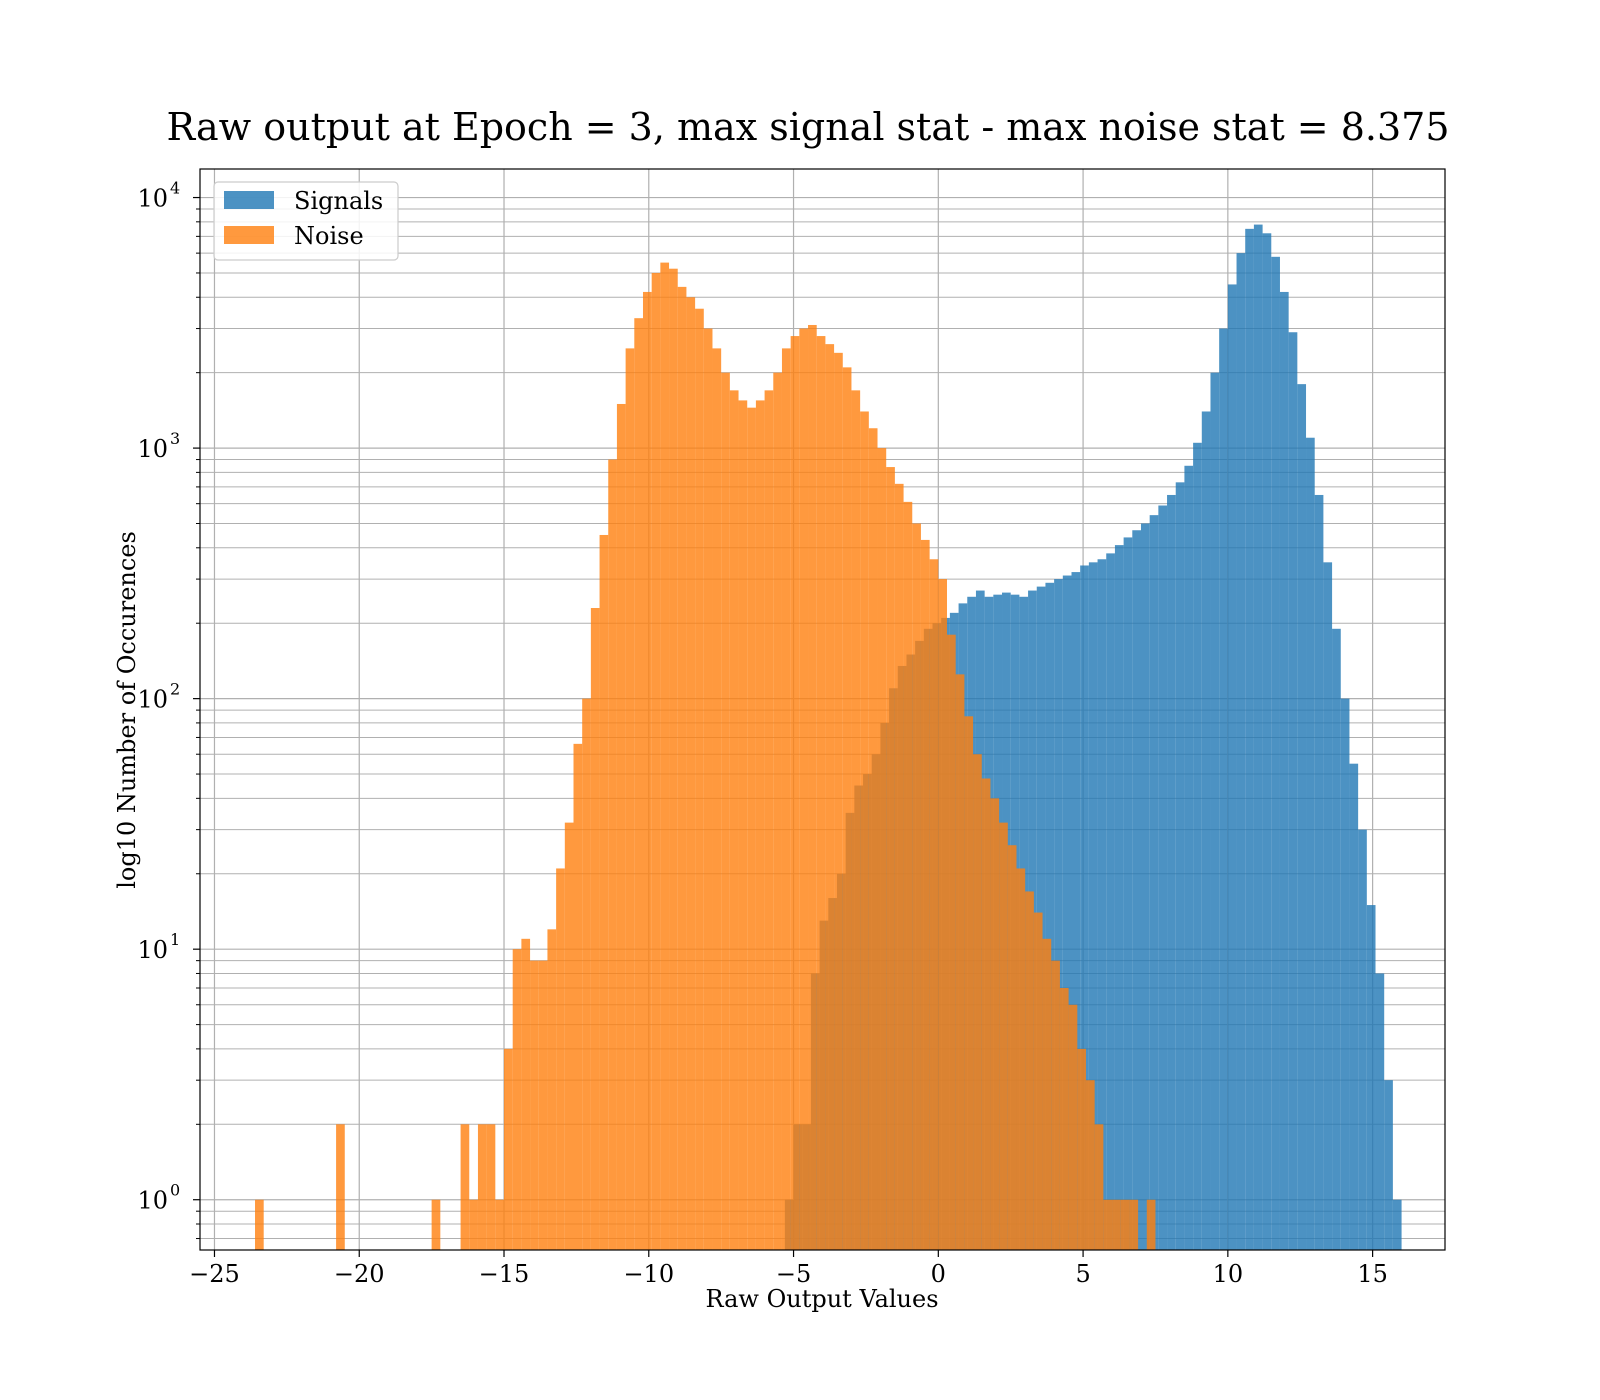 Image resolution: width=1600 pixels, height=1400 pixels. Describe the element at coordinates (821, 1299) in the screenshot. I see `x-axis-label: Raw Output Values` at that location.